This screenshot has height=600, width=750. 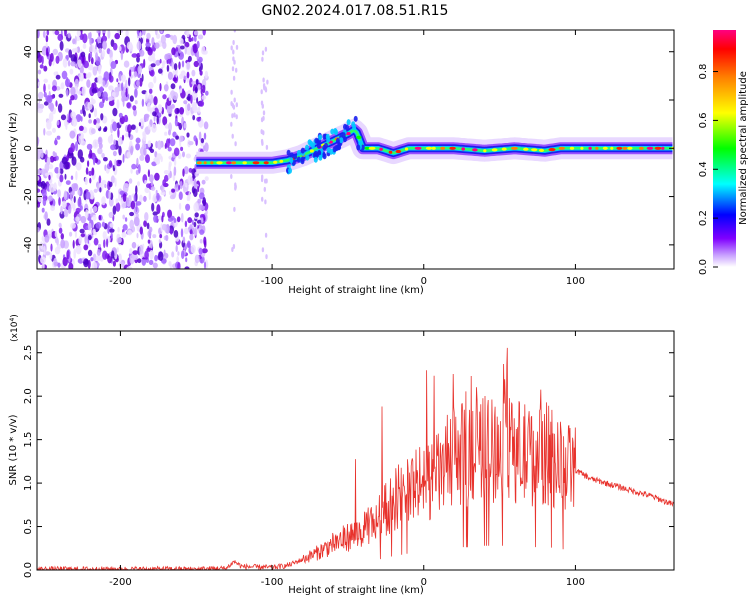 What do you see at coordinates (28, 353) in the screenshot?
I see `y-tick-label: 2.5` at bounding box center [28, 353].